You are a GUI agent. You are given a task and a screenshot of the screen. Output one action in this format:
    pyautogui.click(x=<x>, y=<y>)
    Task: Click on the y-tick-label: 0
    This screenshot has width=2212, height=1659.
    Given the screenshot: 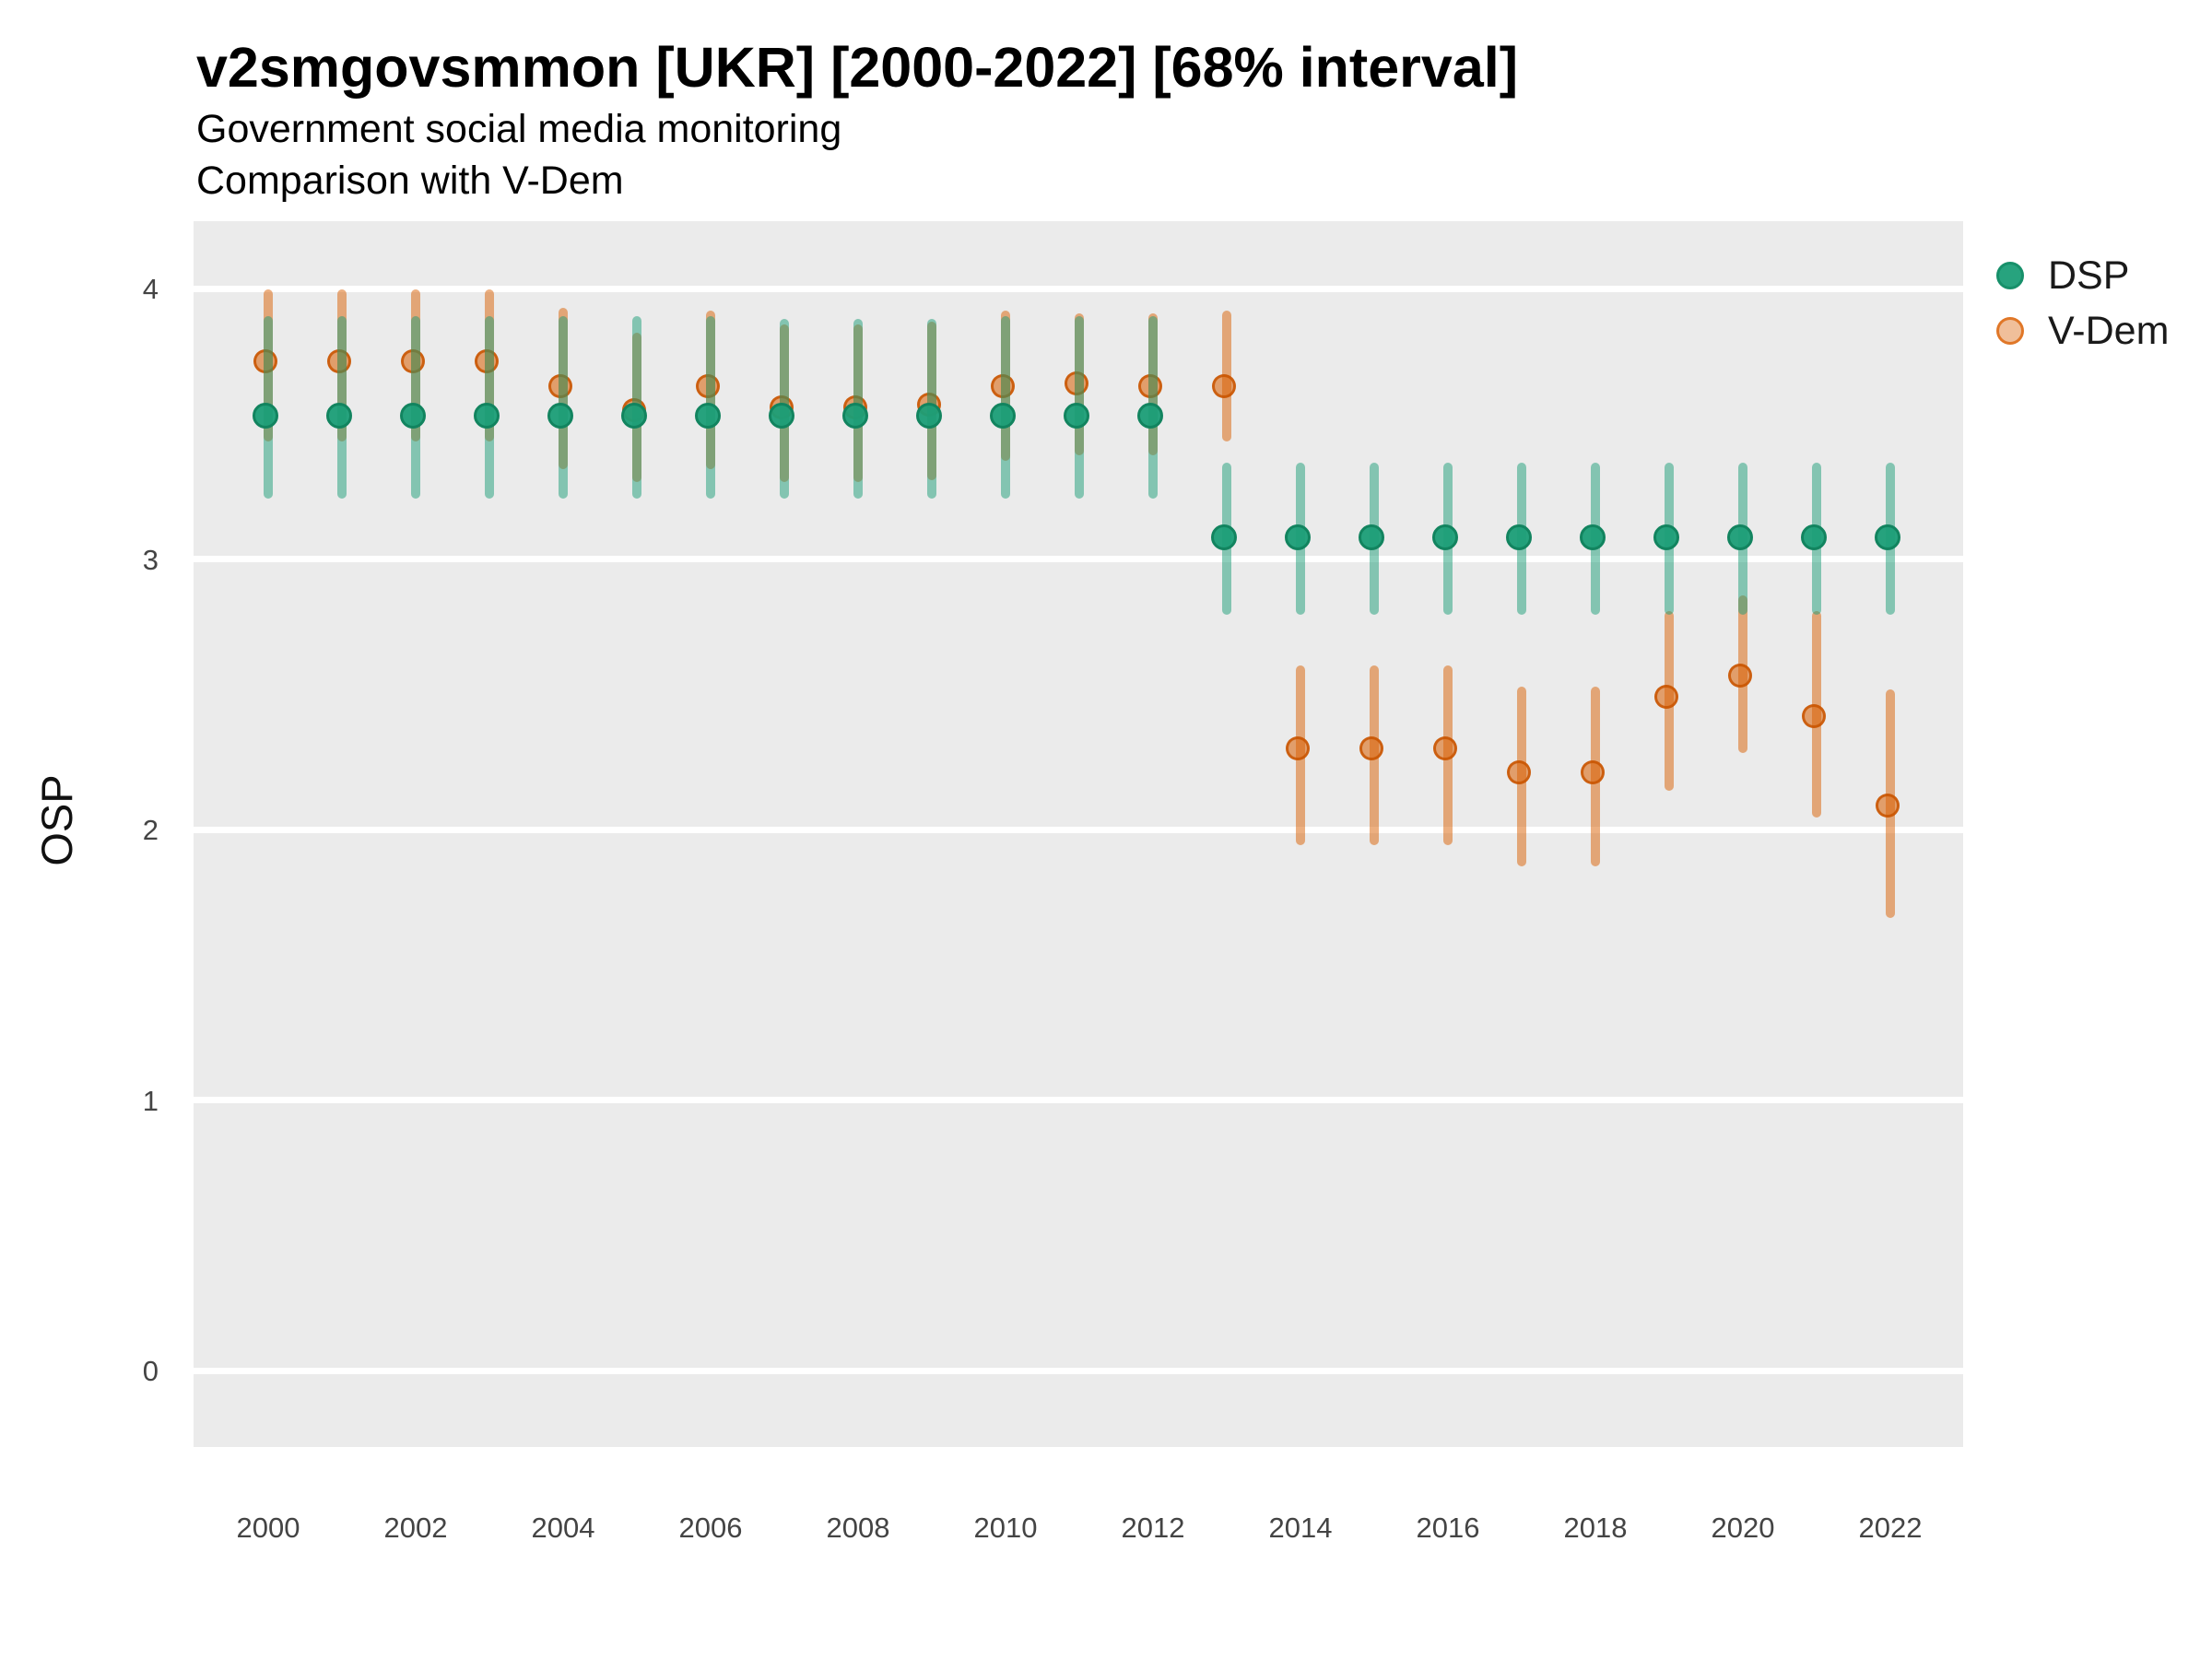 What is the action you would take?
    pyautogui.click(x=150, y=1371)
    